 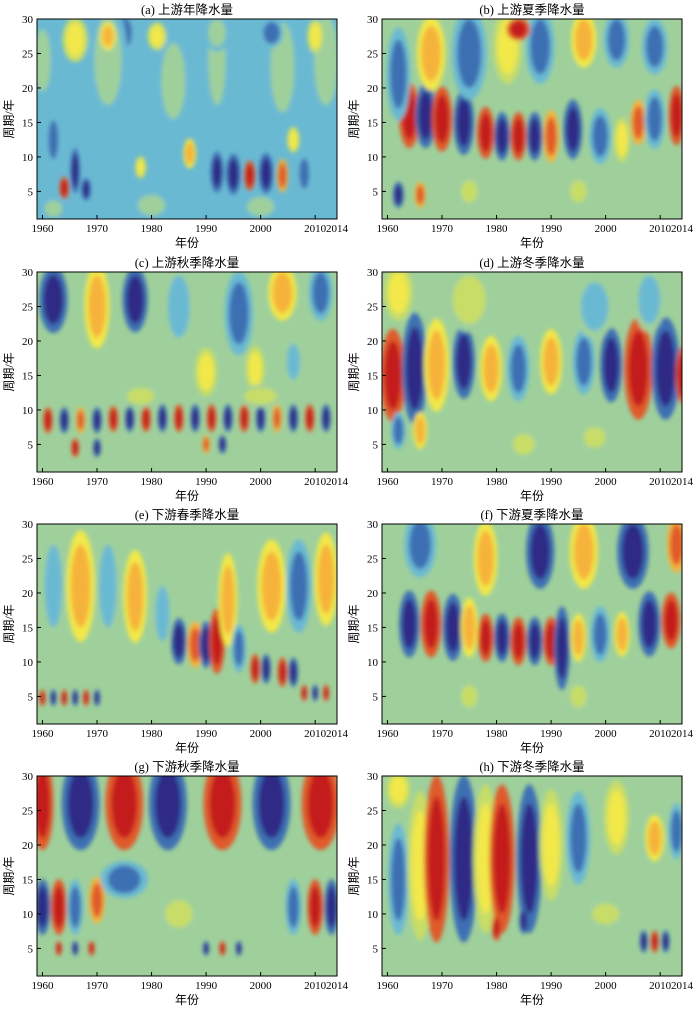 I want to click on x-tick-label: 2010, so click(x=315, y=734).